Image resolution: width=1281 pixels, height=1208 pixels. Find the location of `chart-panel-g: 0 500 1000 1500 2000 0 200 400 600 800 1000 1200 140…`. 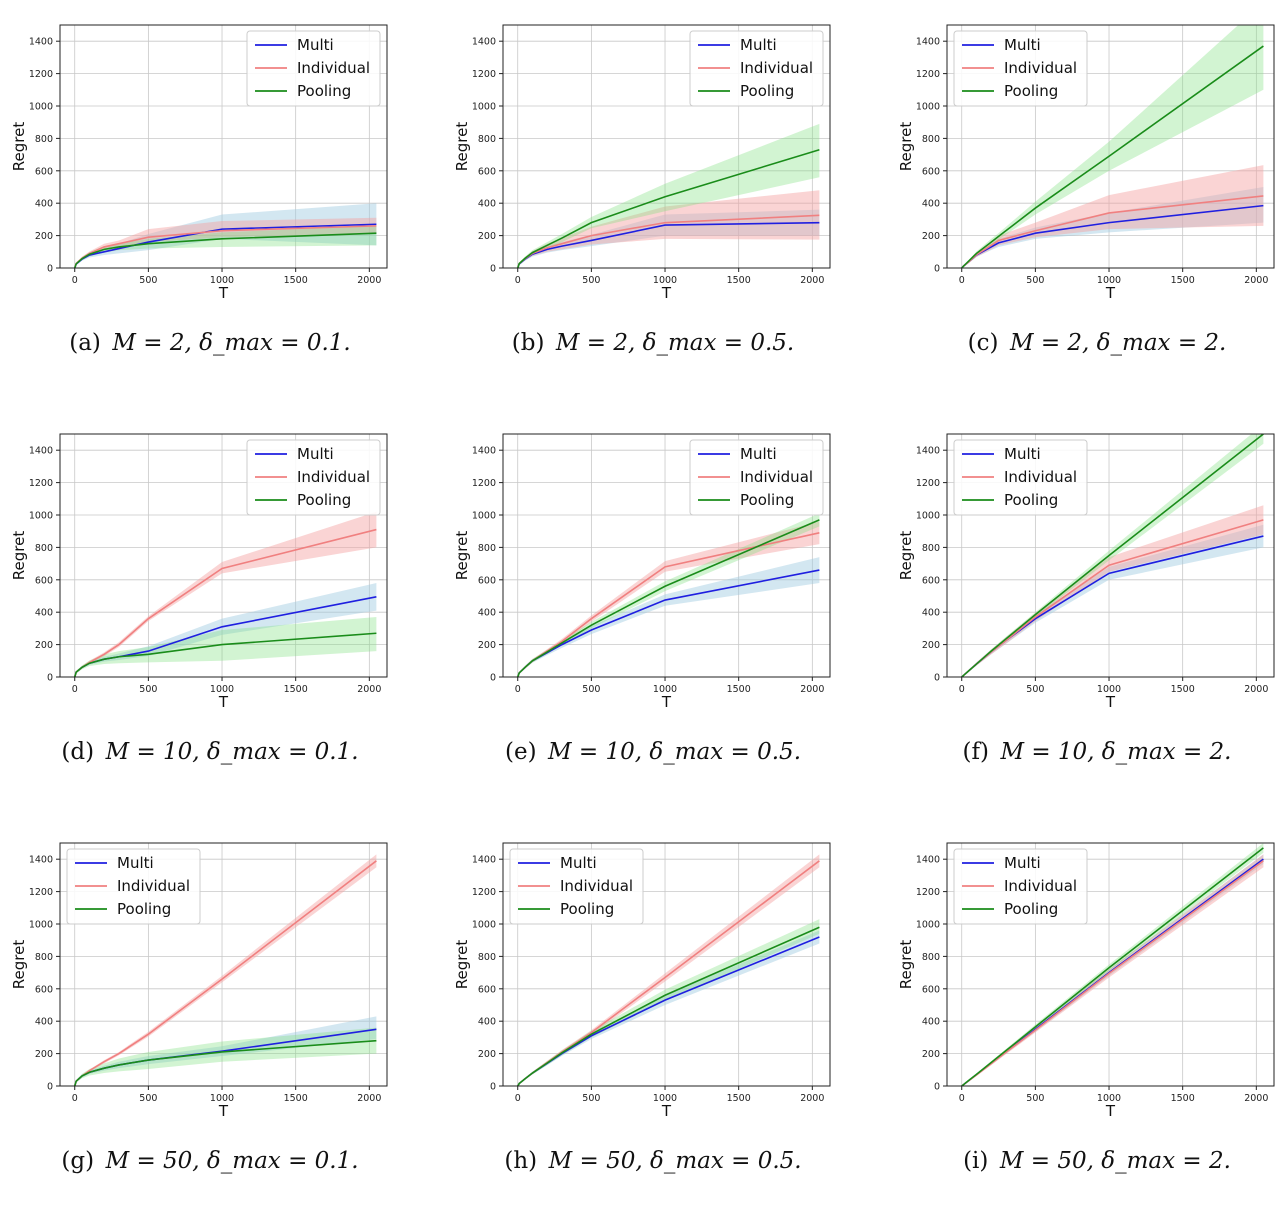

chart-panel-g: 0 500 1000 1500 2000 0 200 400 600 800 1000 1200 140… is located at coordinates (210, 1013).